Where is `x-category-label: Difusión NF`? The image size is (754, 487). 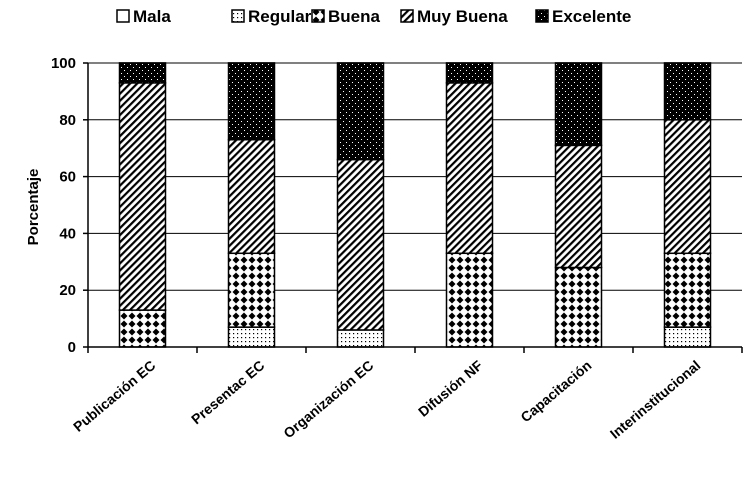 x-category-label: Difusión NF is located at coordinates (450, 388).